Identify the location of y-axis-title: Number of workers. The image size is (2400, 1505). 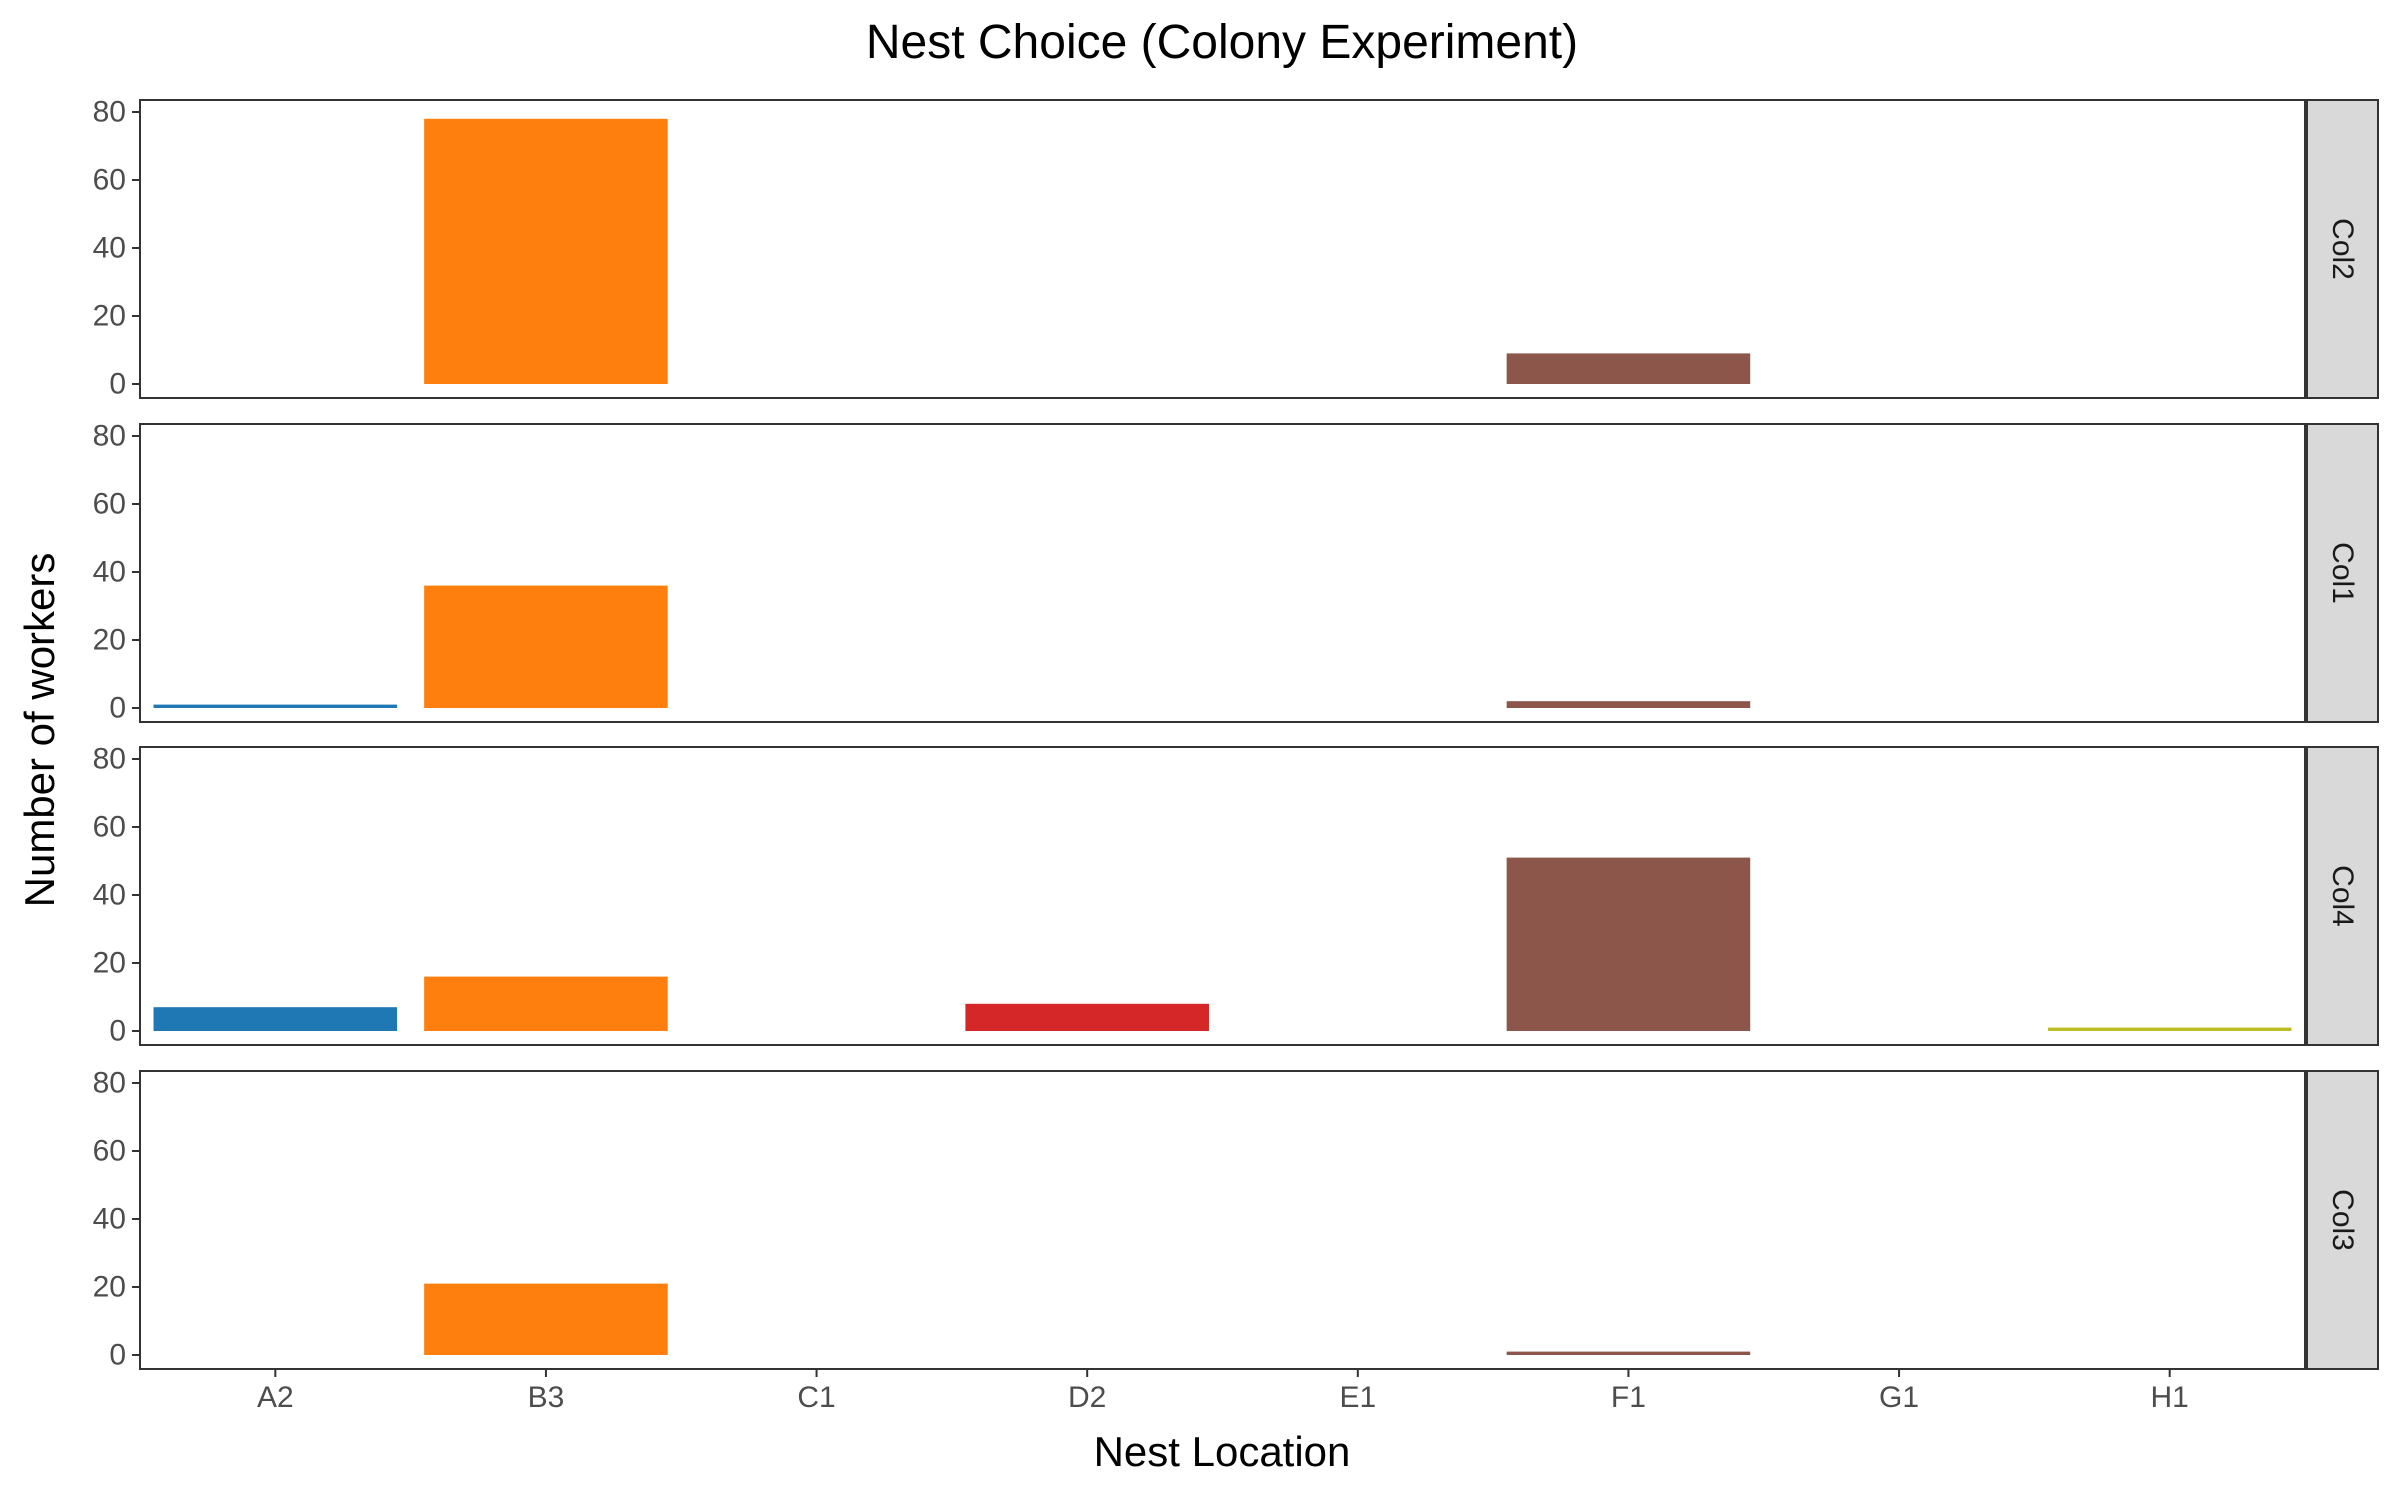
(39, 730).